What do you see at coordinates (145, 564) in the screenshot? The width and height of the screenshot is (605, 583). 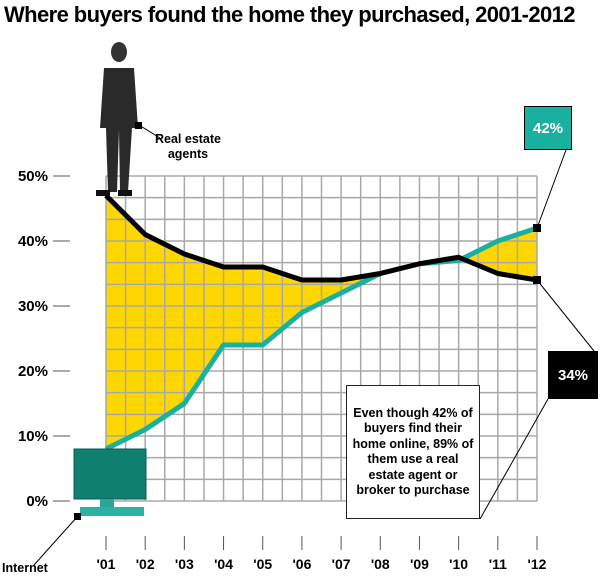 I see `x-tick-label: '02` at bounding box center [145, 564].